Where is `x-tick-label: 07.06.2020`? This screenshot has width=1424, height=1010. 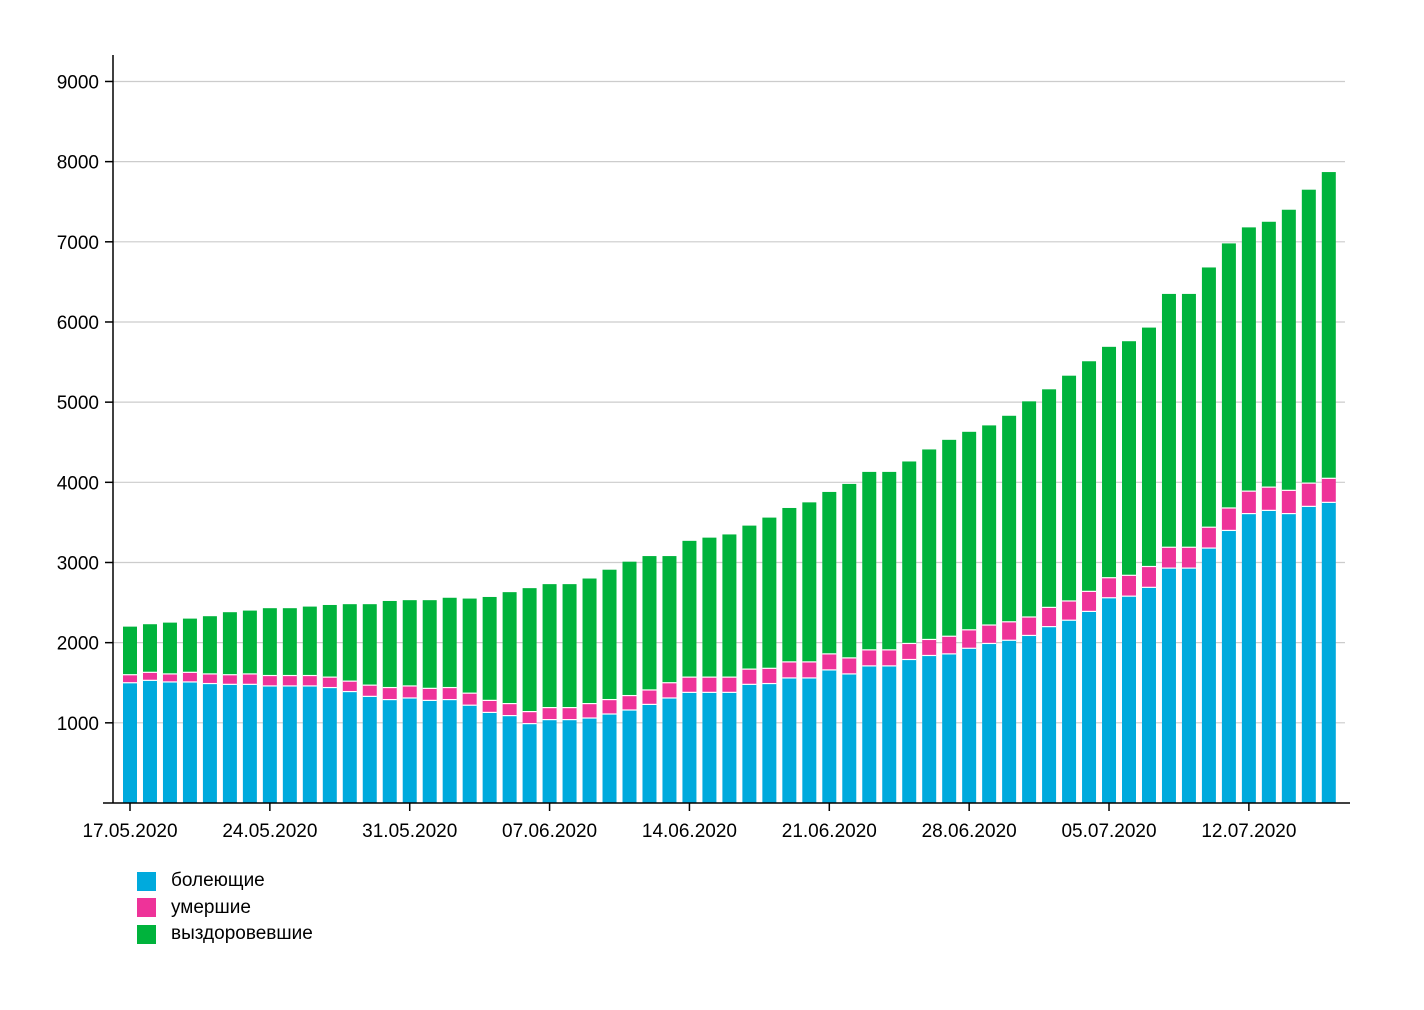 x-tick-label: 07.06.2020 is located at coordinates (549, 831).